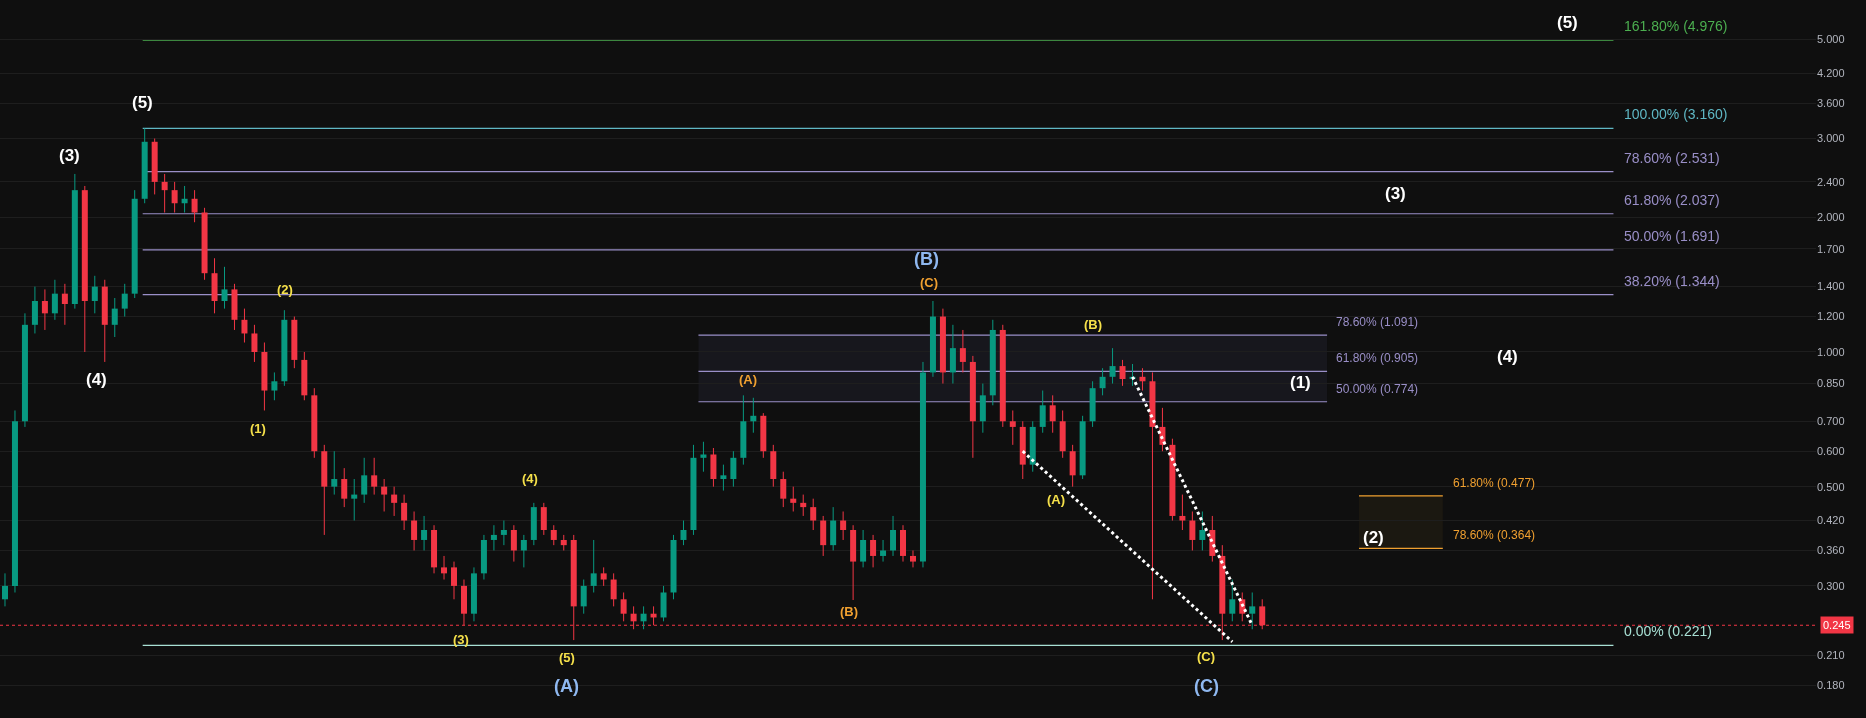  What do you see at coordinates (1831, 486) in the screenshot?
I see `y-tick-label: 0.500` at bounding box center [1831, 486].